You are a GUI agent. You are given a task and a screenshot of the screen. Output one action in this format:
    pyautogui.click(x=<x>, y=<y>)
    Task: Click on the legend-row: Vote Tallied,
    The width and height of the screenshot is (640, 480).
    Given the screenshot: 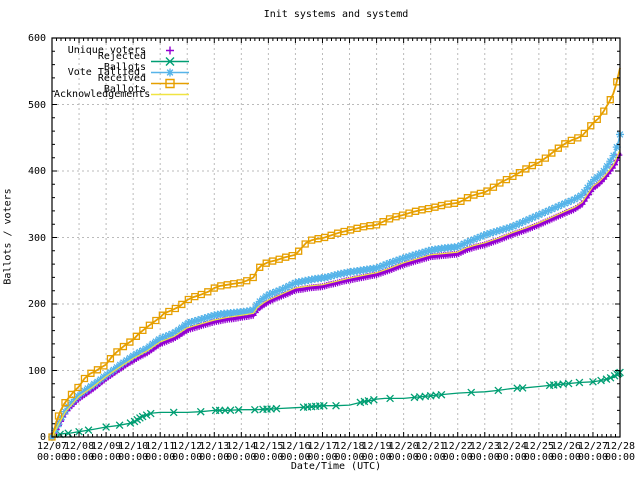 What is the action you would take?
    pyautogui.click(x=121, y=72)
    